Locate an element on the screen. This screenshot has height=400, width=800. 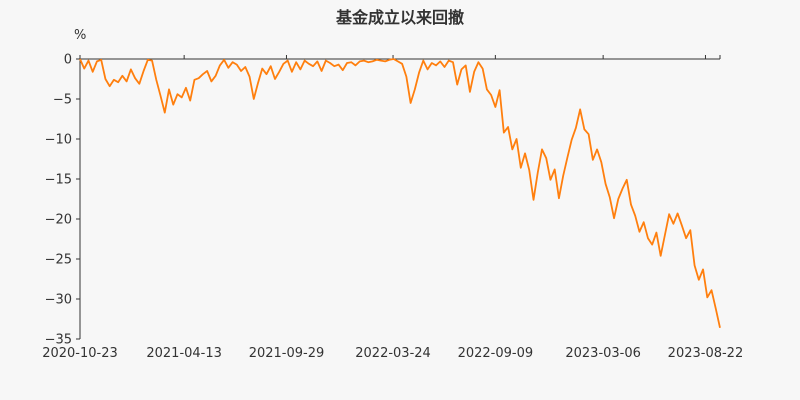
x-tick-label: 2022-03-24 is located at coordinates (393, 353).